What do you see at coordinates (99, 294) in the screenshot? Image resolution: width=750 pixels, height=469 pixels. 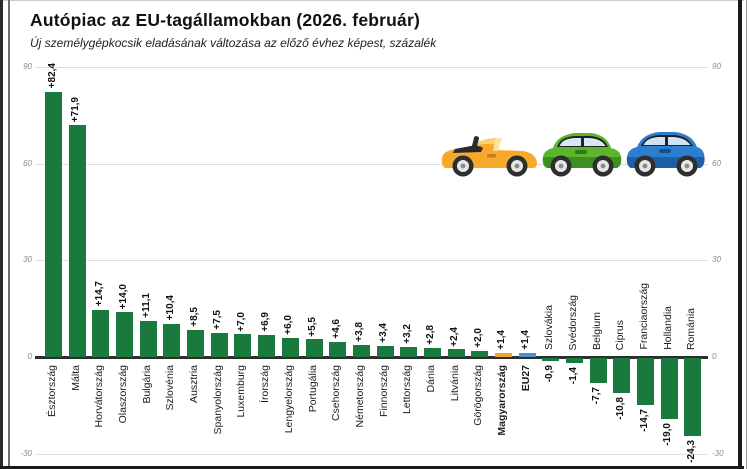 I see `bar-value-label: +14,7` at bounding box center [99, 294].